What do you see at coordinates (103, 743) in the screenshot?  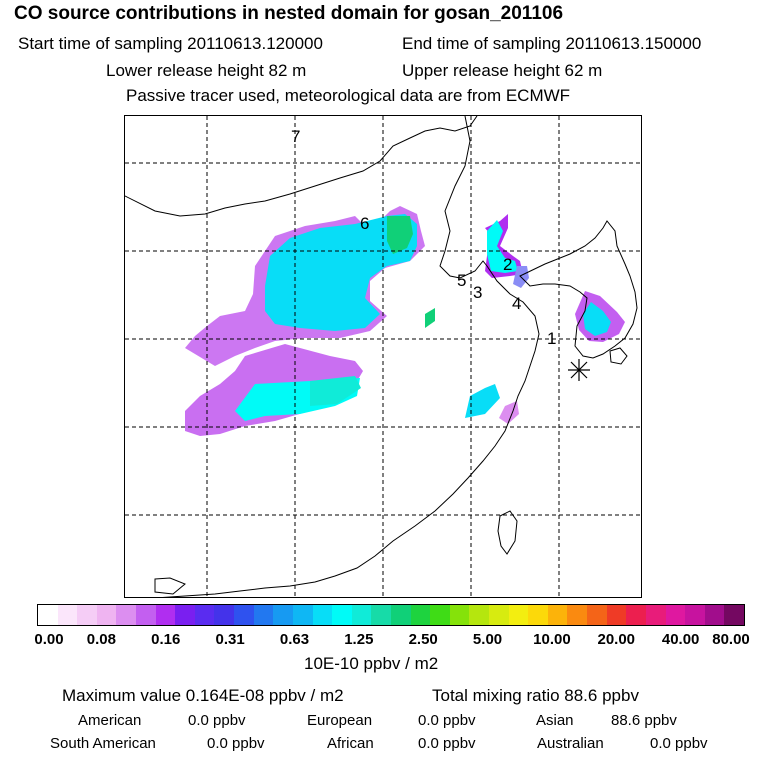 I see `region-name: South American` at bounding box center [103, 743].